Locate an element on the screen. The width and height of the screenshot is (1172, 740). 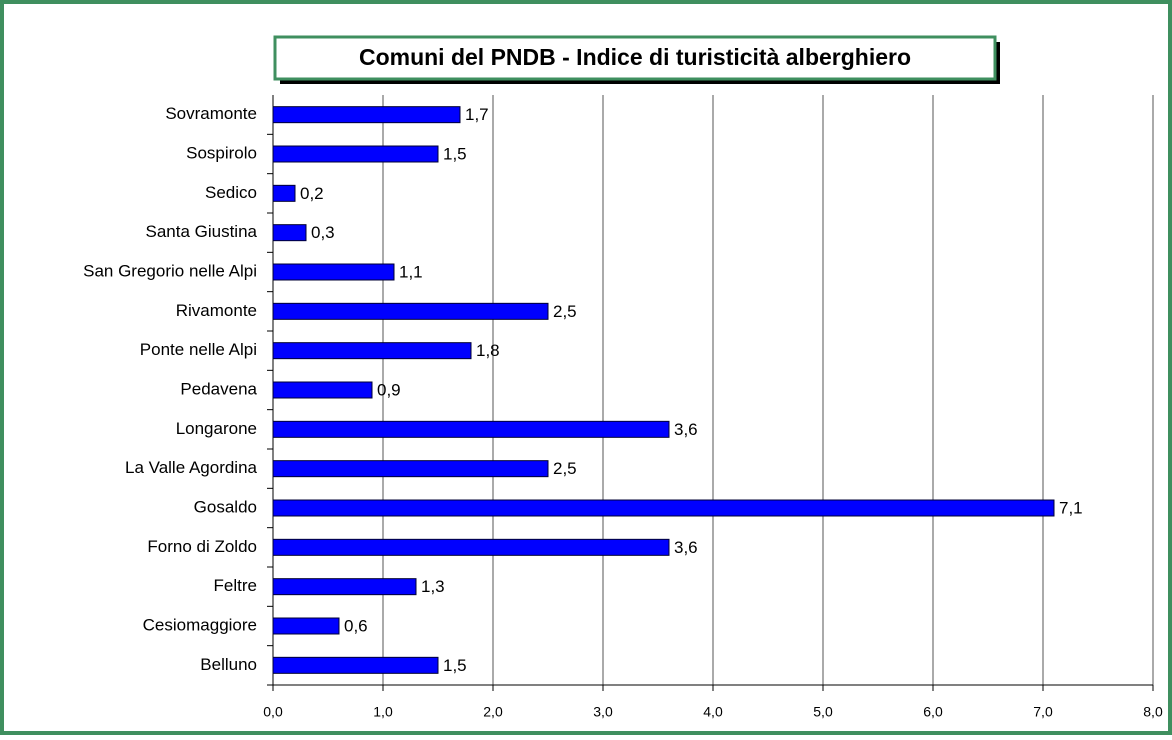
y-tick-label: Rivamonte is located at coordinates (216, 310).